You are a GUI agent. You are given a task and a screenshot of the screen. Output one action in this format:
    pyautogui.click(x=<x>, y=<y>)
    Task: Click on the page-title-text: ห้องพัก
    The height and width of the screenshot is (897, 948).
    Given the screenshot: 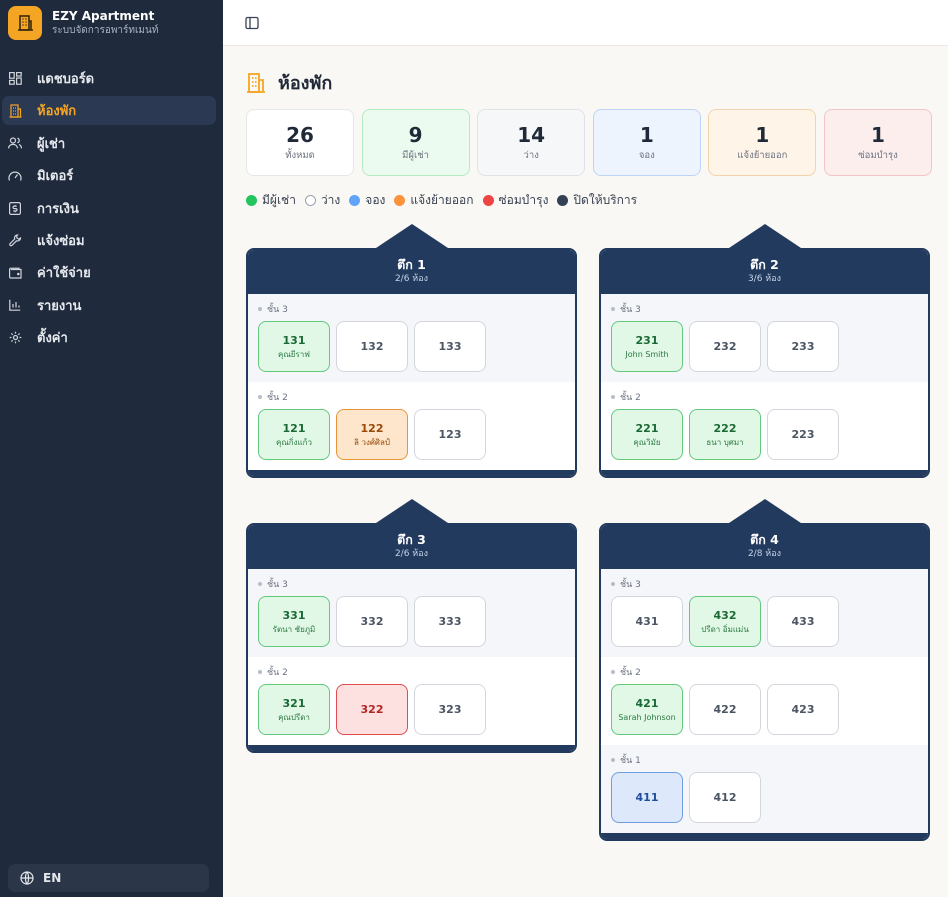 What is the action you would take?
    pyautogui.click(x=305, y=83)
    